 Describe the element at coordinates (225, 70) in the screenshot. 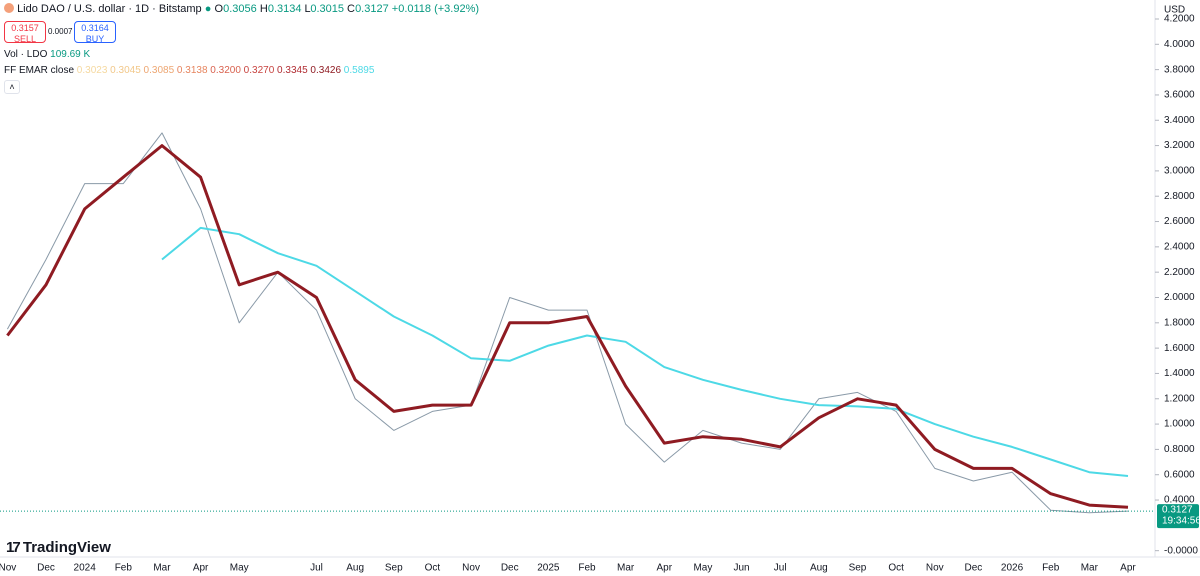

I see `indicator-value: 0.3200` at that location.